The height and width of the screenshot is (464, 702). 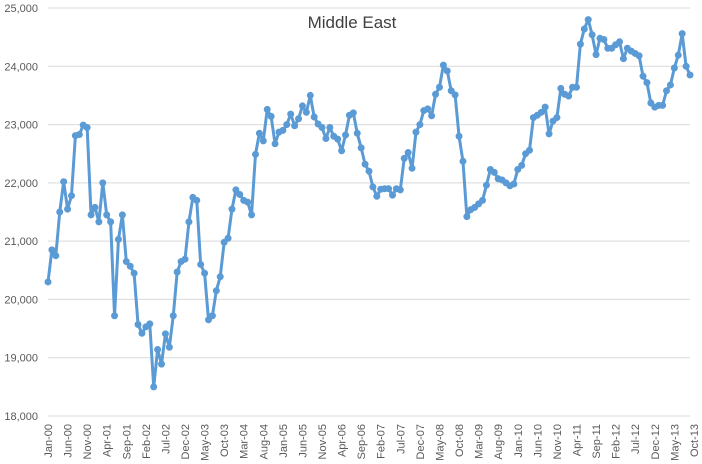 What do you see at coordinates (656, 441) in the screenshot?
I see `x-tick-label: Dec-12` at bounding box center [656, 441].